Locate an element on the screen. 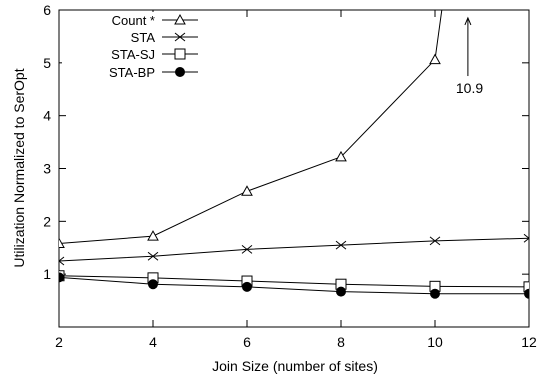 This screenshot has height=379, width=546. annotation-arrowhead is located at coordinates (468, 21).